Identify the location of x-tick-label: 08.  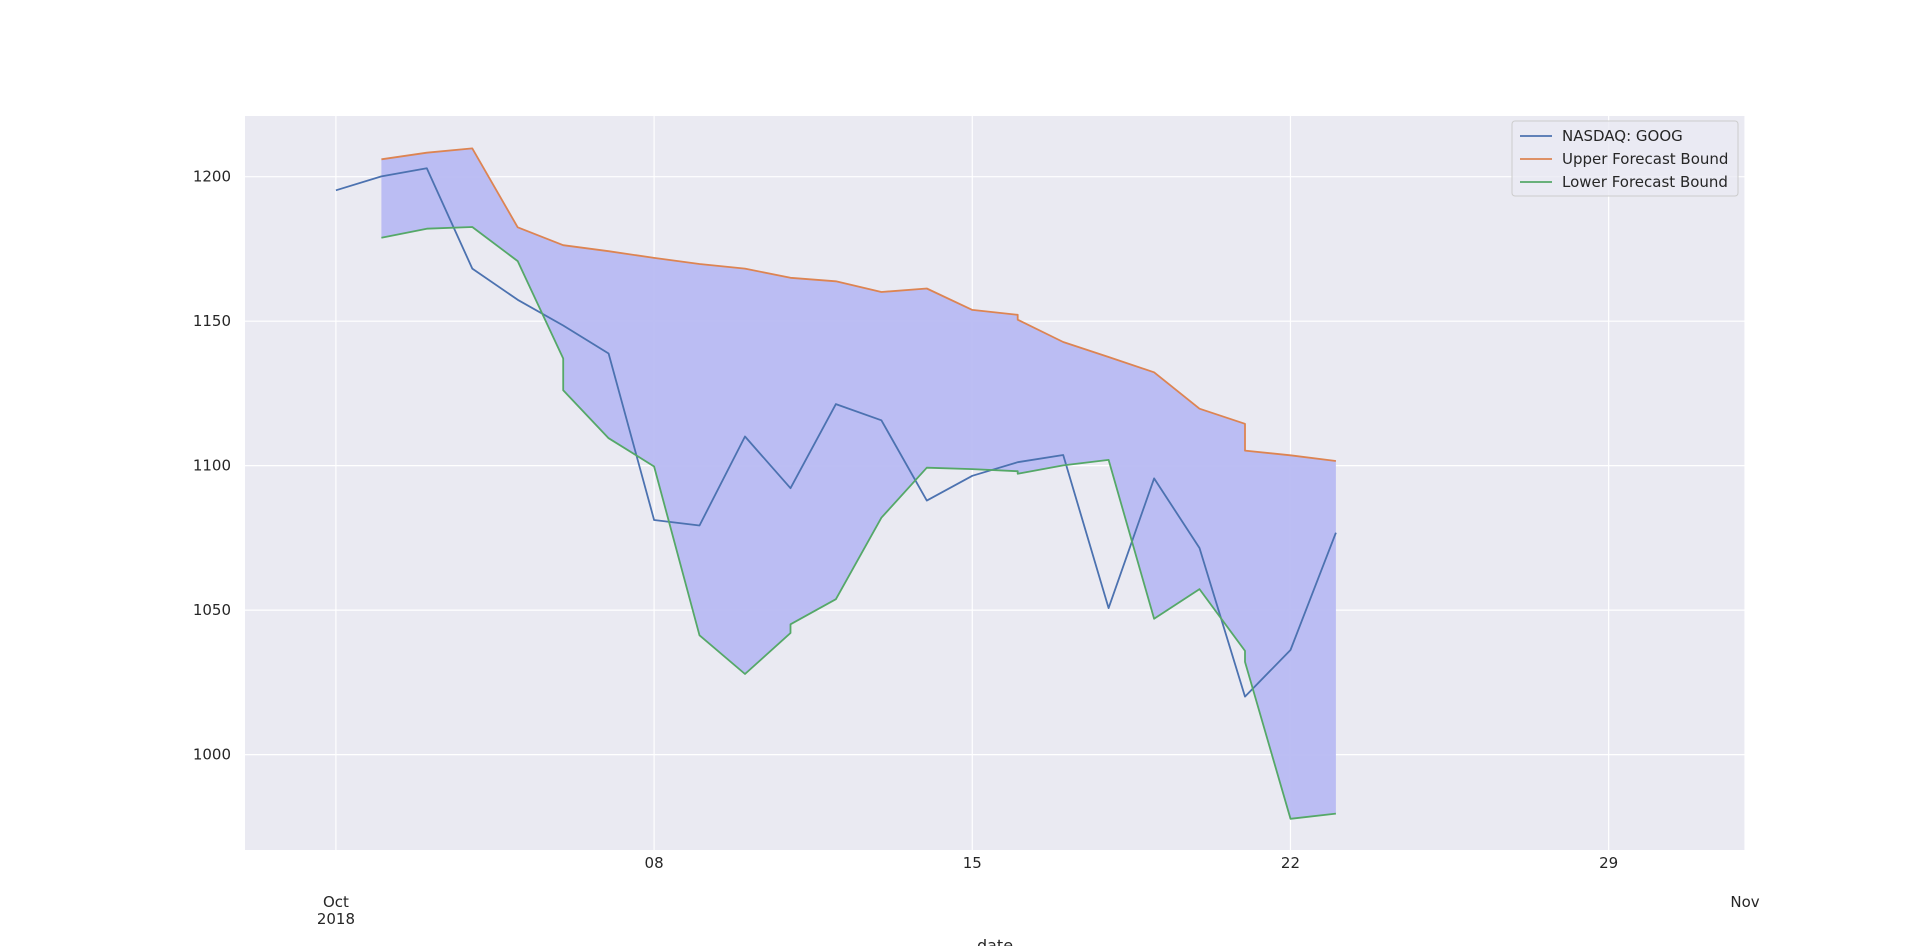
(654, 863).